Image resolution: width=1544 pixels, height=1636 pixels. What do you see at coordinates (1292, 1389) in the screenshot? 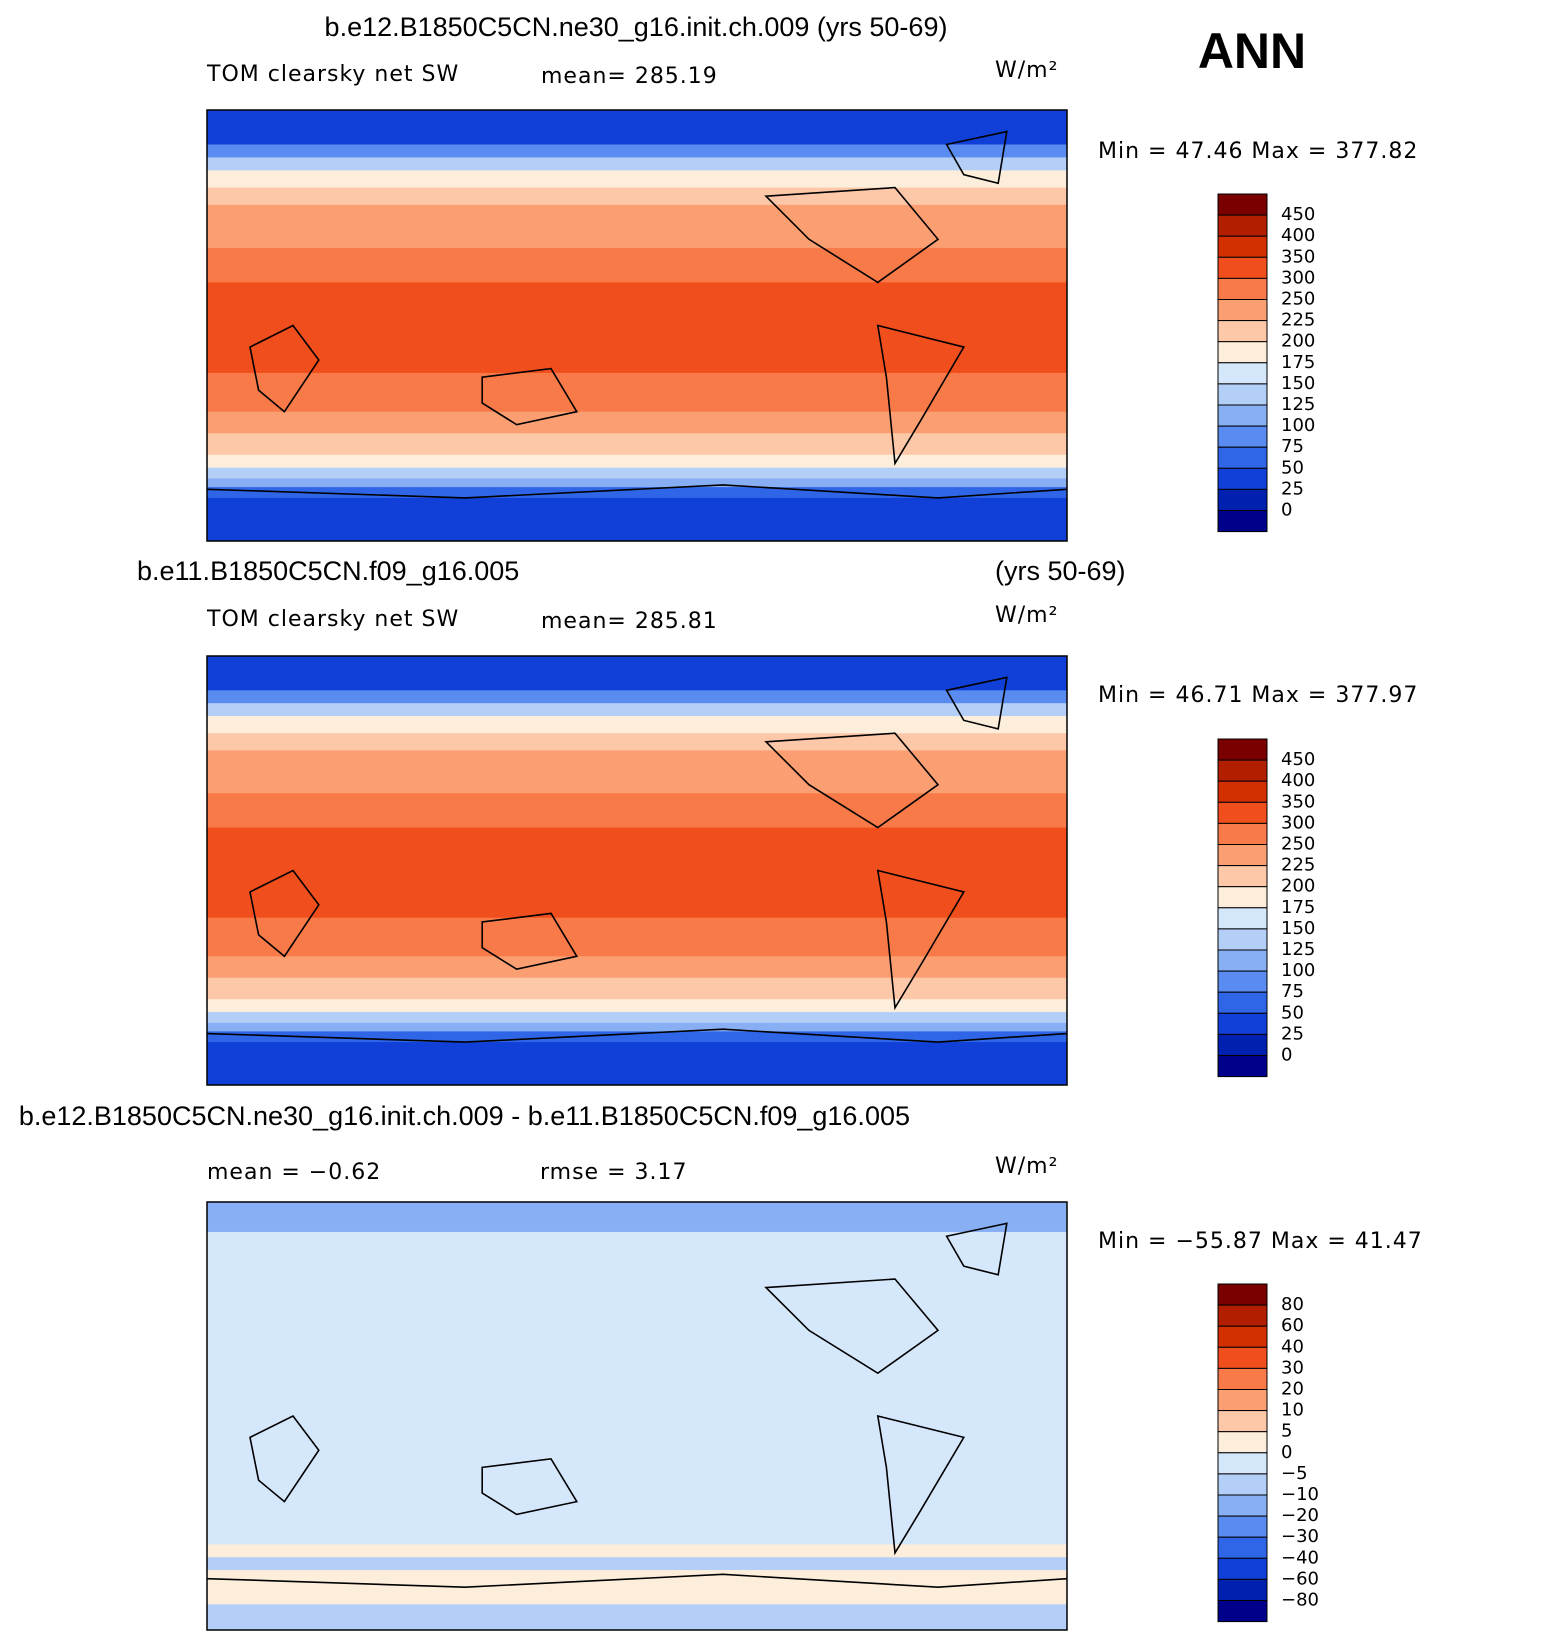
I see `colorbar-label: 20` at bounding box center [1292, 1389].